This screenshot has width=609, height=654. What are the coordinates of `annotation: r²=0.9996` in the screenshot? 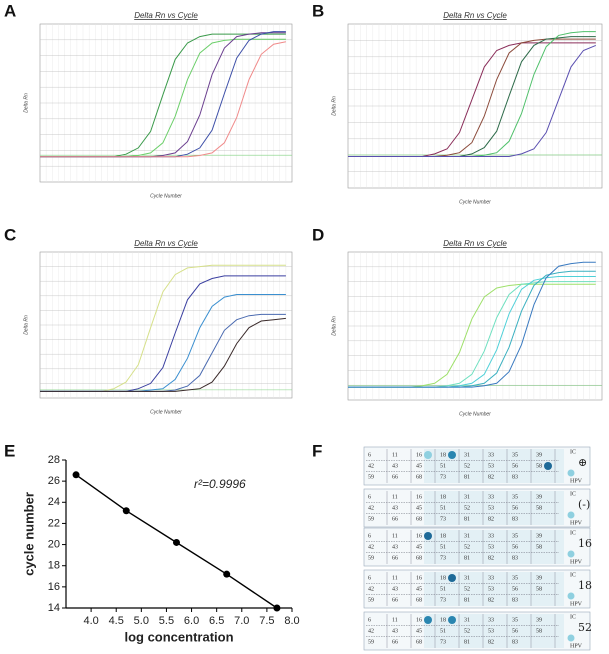 It's located at (220, 484).